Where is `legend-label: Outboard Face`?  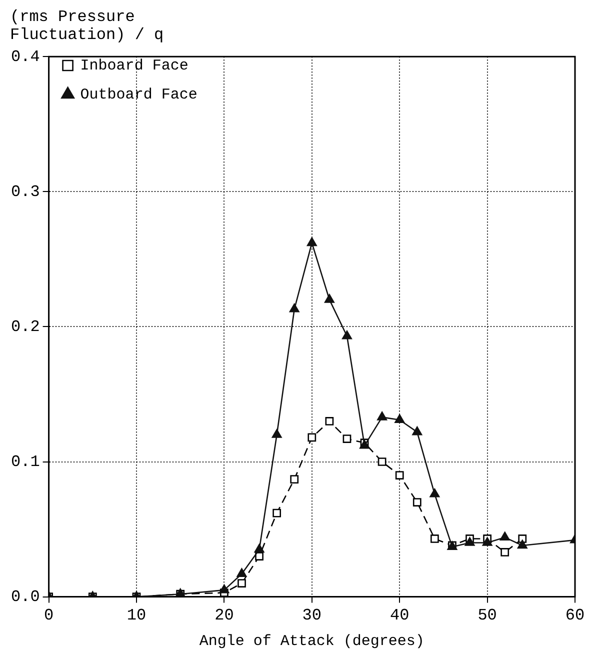
legend-label: Outboard Face is located at coordinates (139, 95).